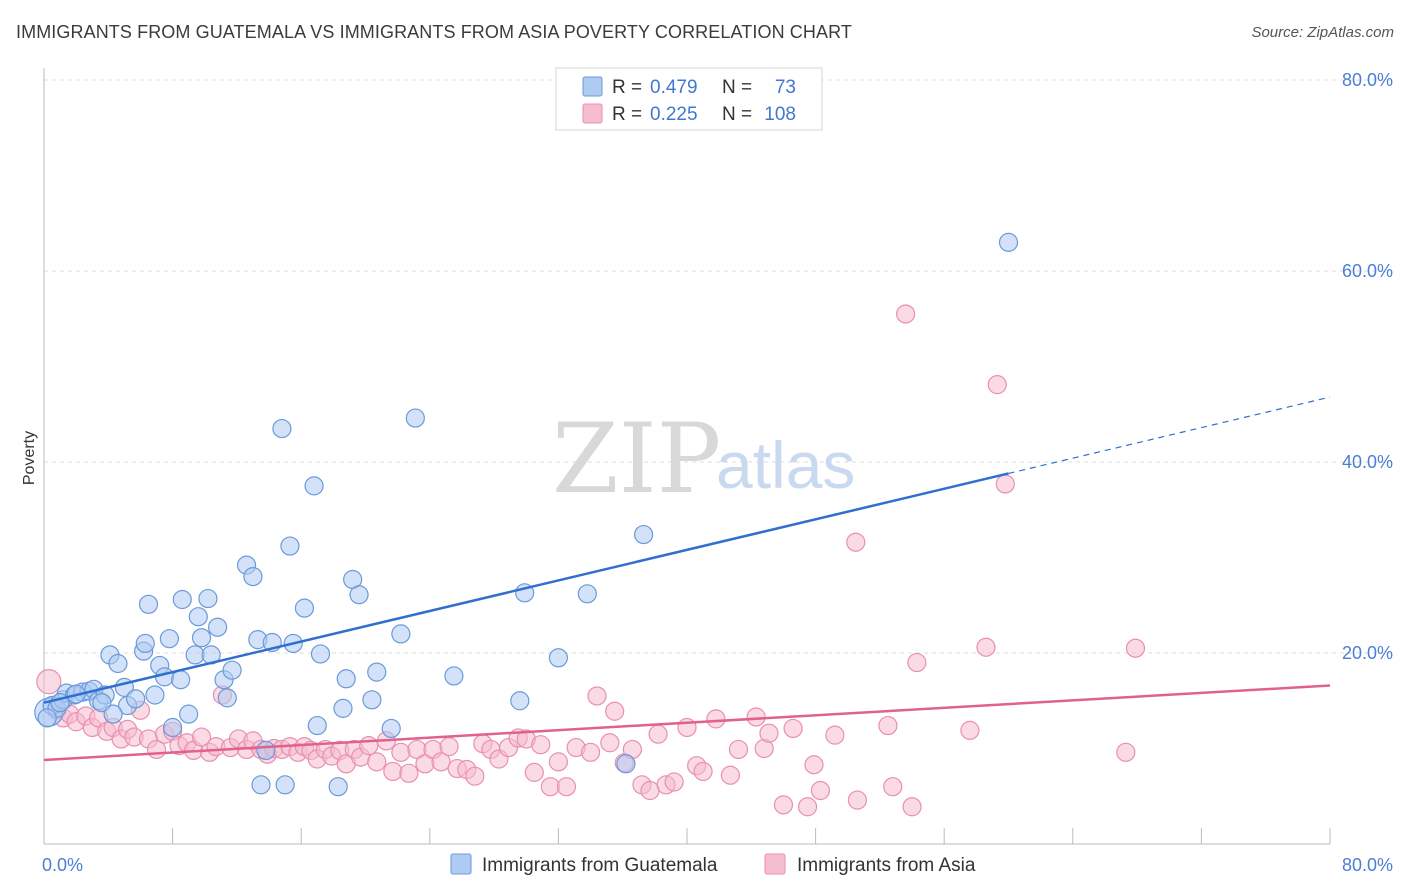  Describe the element at coordinates (1367, 462) in the screenshot. I see `y-tick-label: 40.0%` at that location.